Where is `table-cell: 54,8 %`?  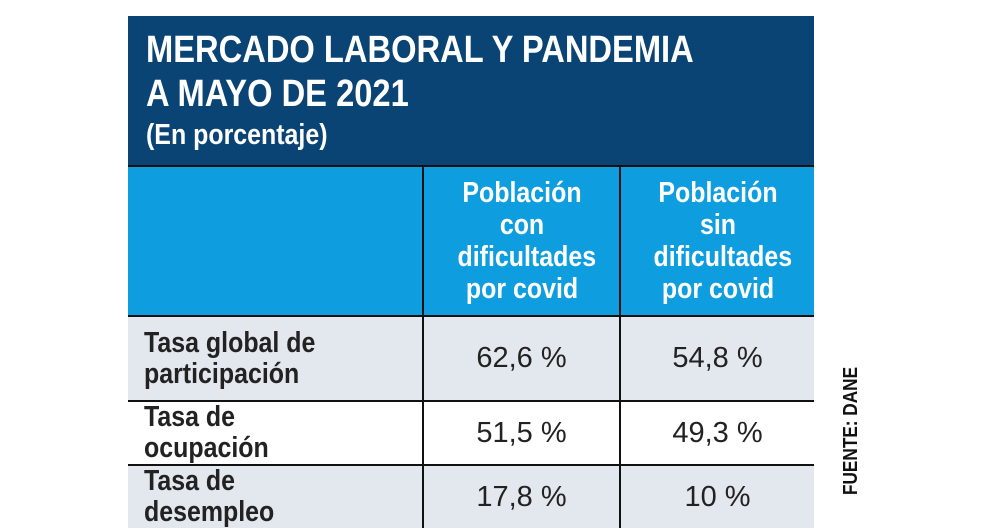 table-cell: 54,8 % is located at coordinates (717, 359).